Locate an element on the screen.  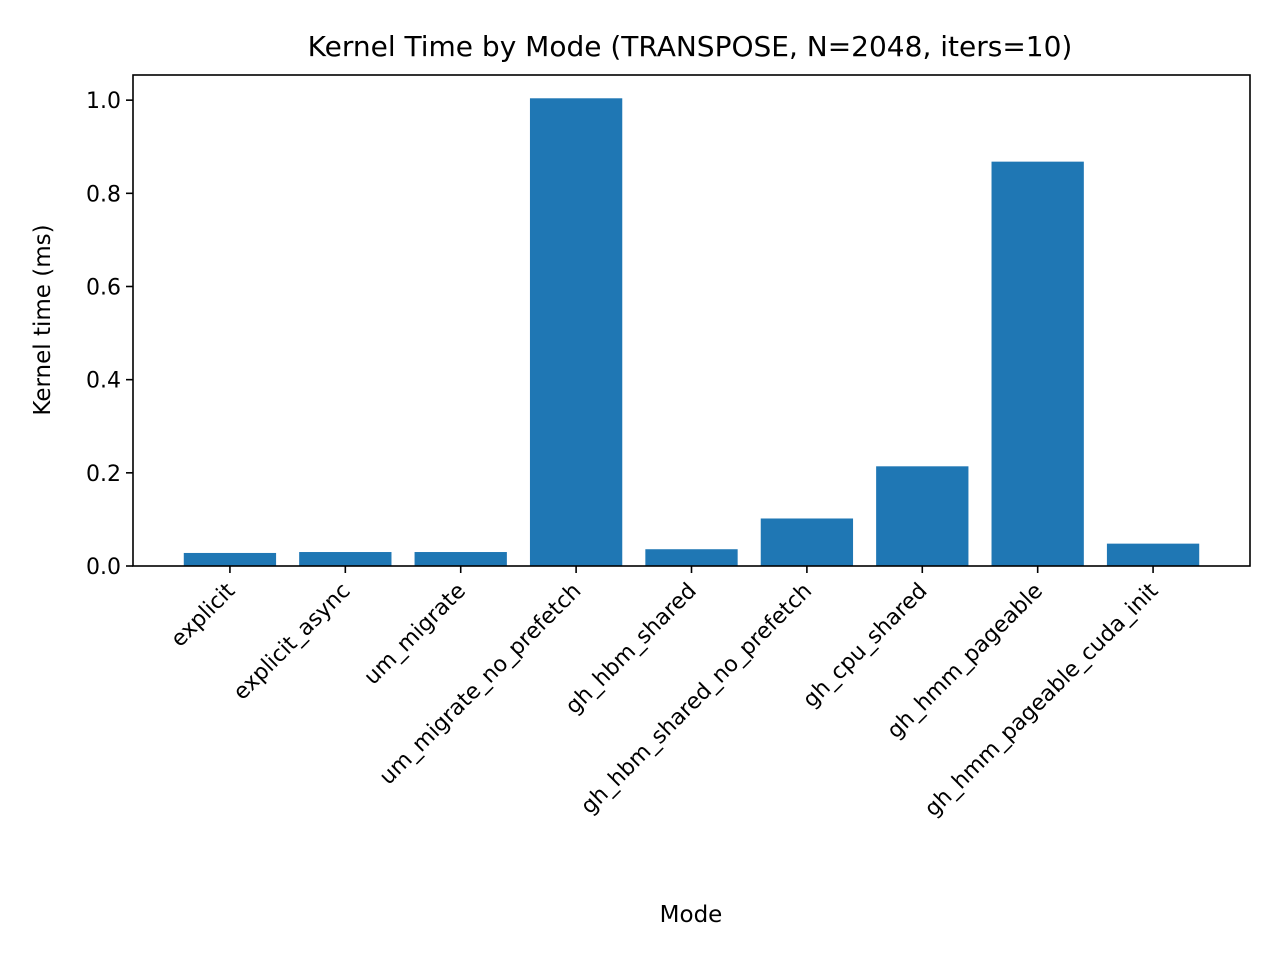
y-tick-label: 0.6 is located at coordinates (103, 287).